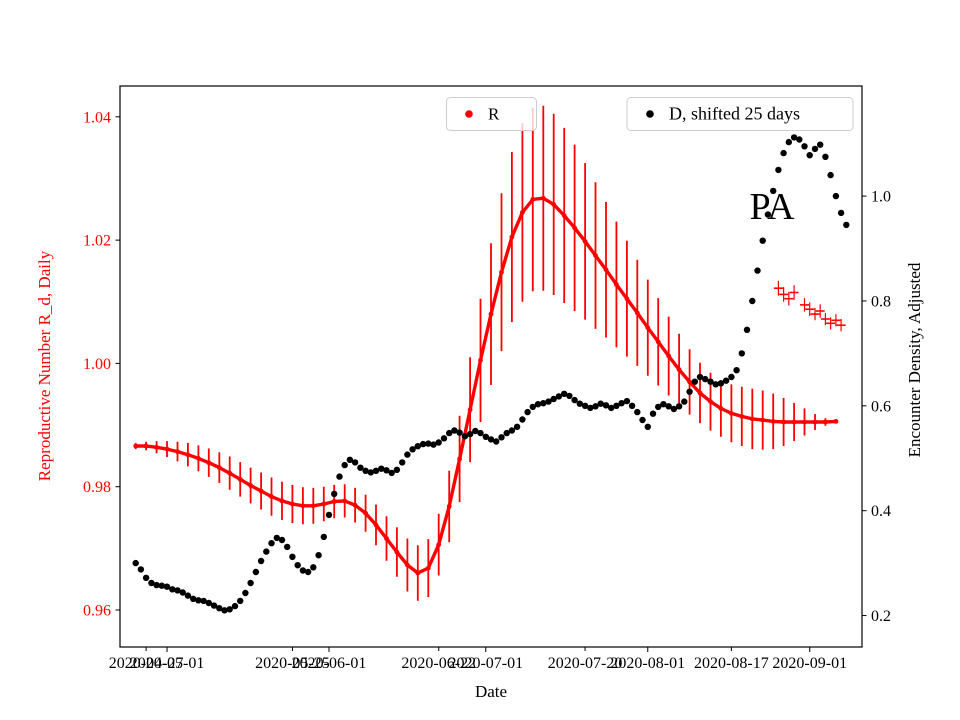  Describe the element at coordinates (97, 364) in the screenshot. I see `y-left-tick-label: 1.00` at that location.